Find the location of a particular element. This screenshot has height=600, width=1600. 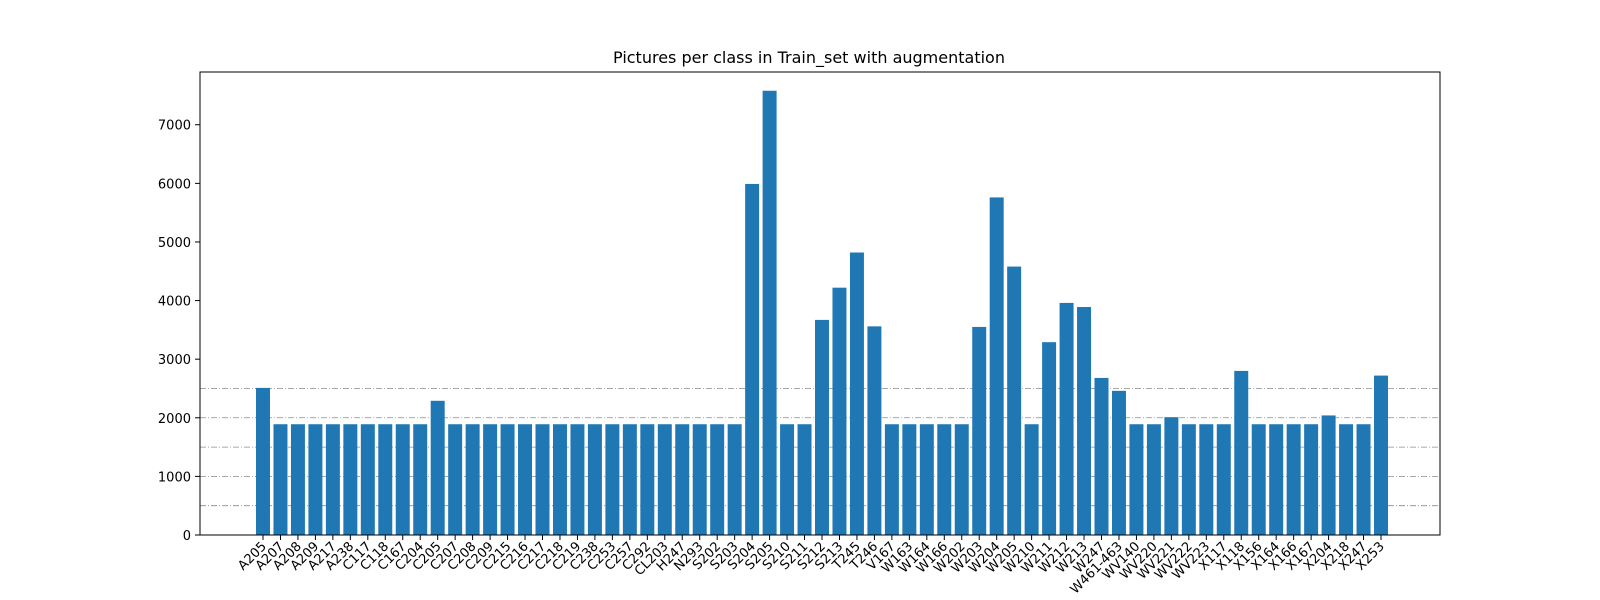

y-tick-label: 2000 is located at coordinates (174, 419).